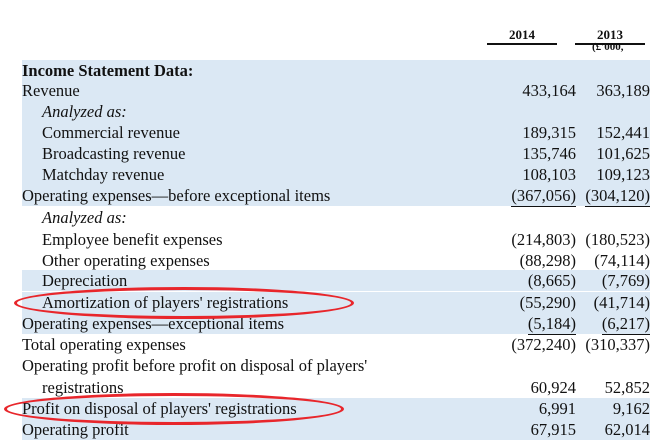 The width and height of the screenshot is (650, 440). What do you see at coordinates (617, 344) in the screenshot?
I see `value-2013: (310,337)` at bounding box center [617, 344].